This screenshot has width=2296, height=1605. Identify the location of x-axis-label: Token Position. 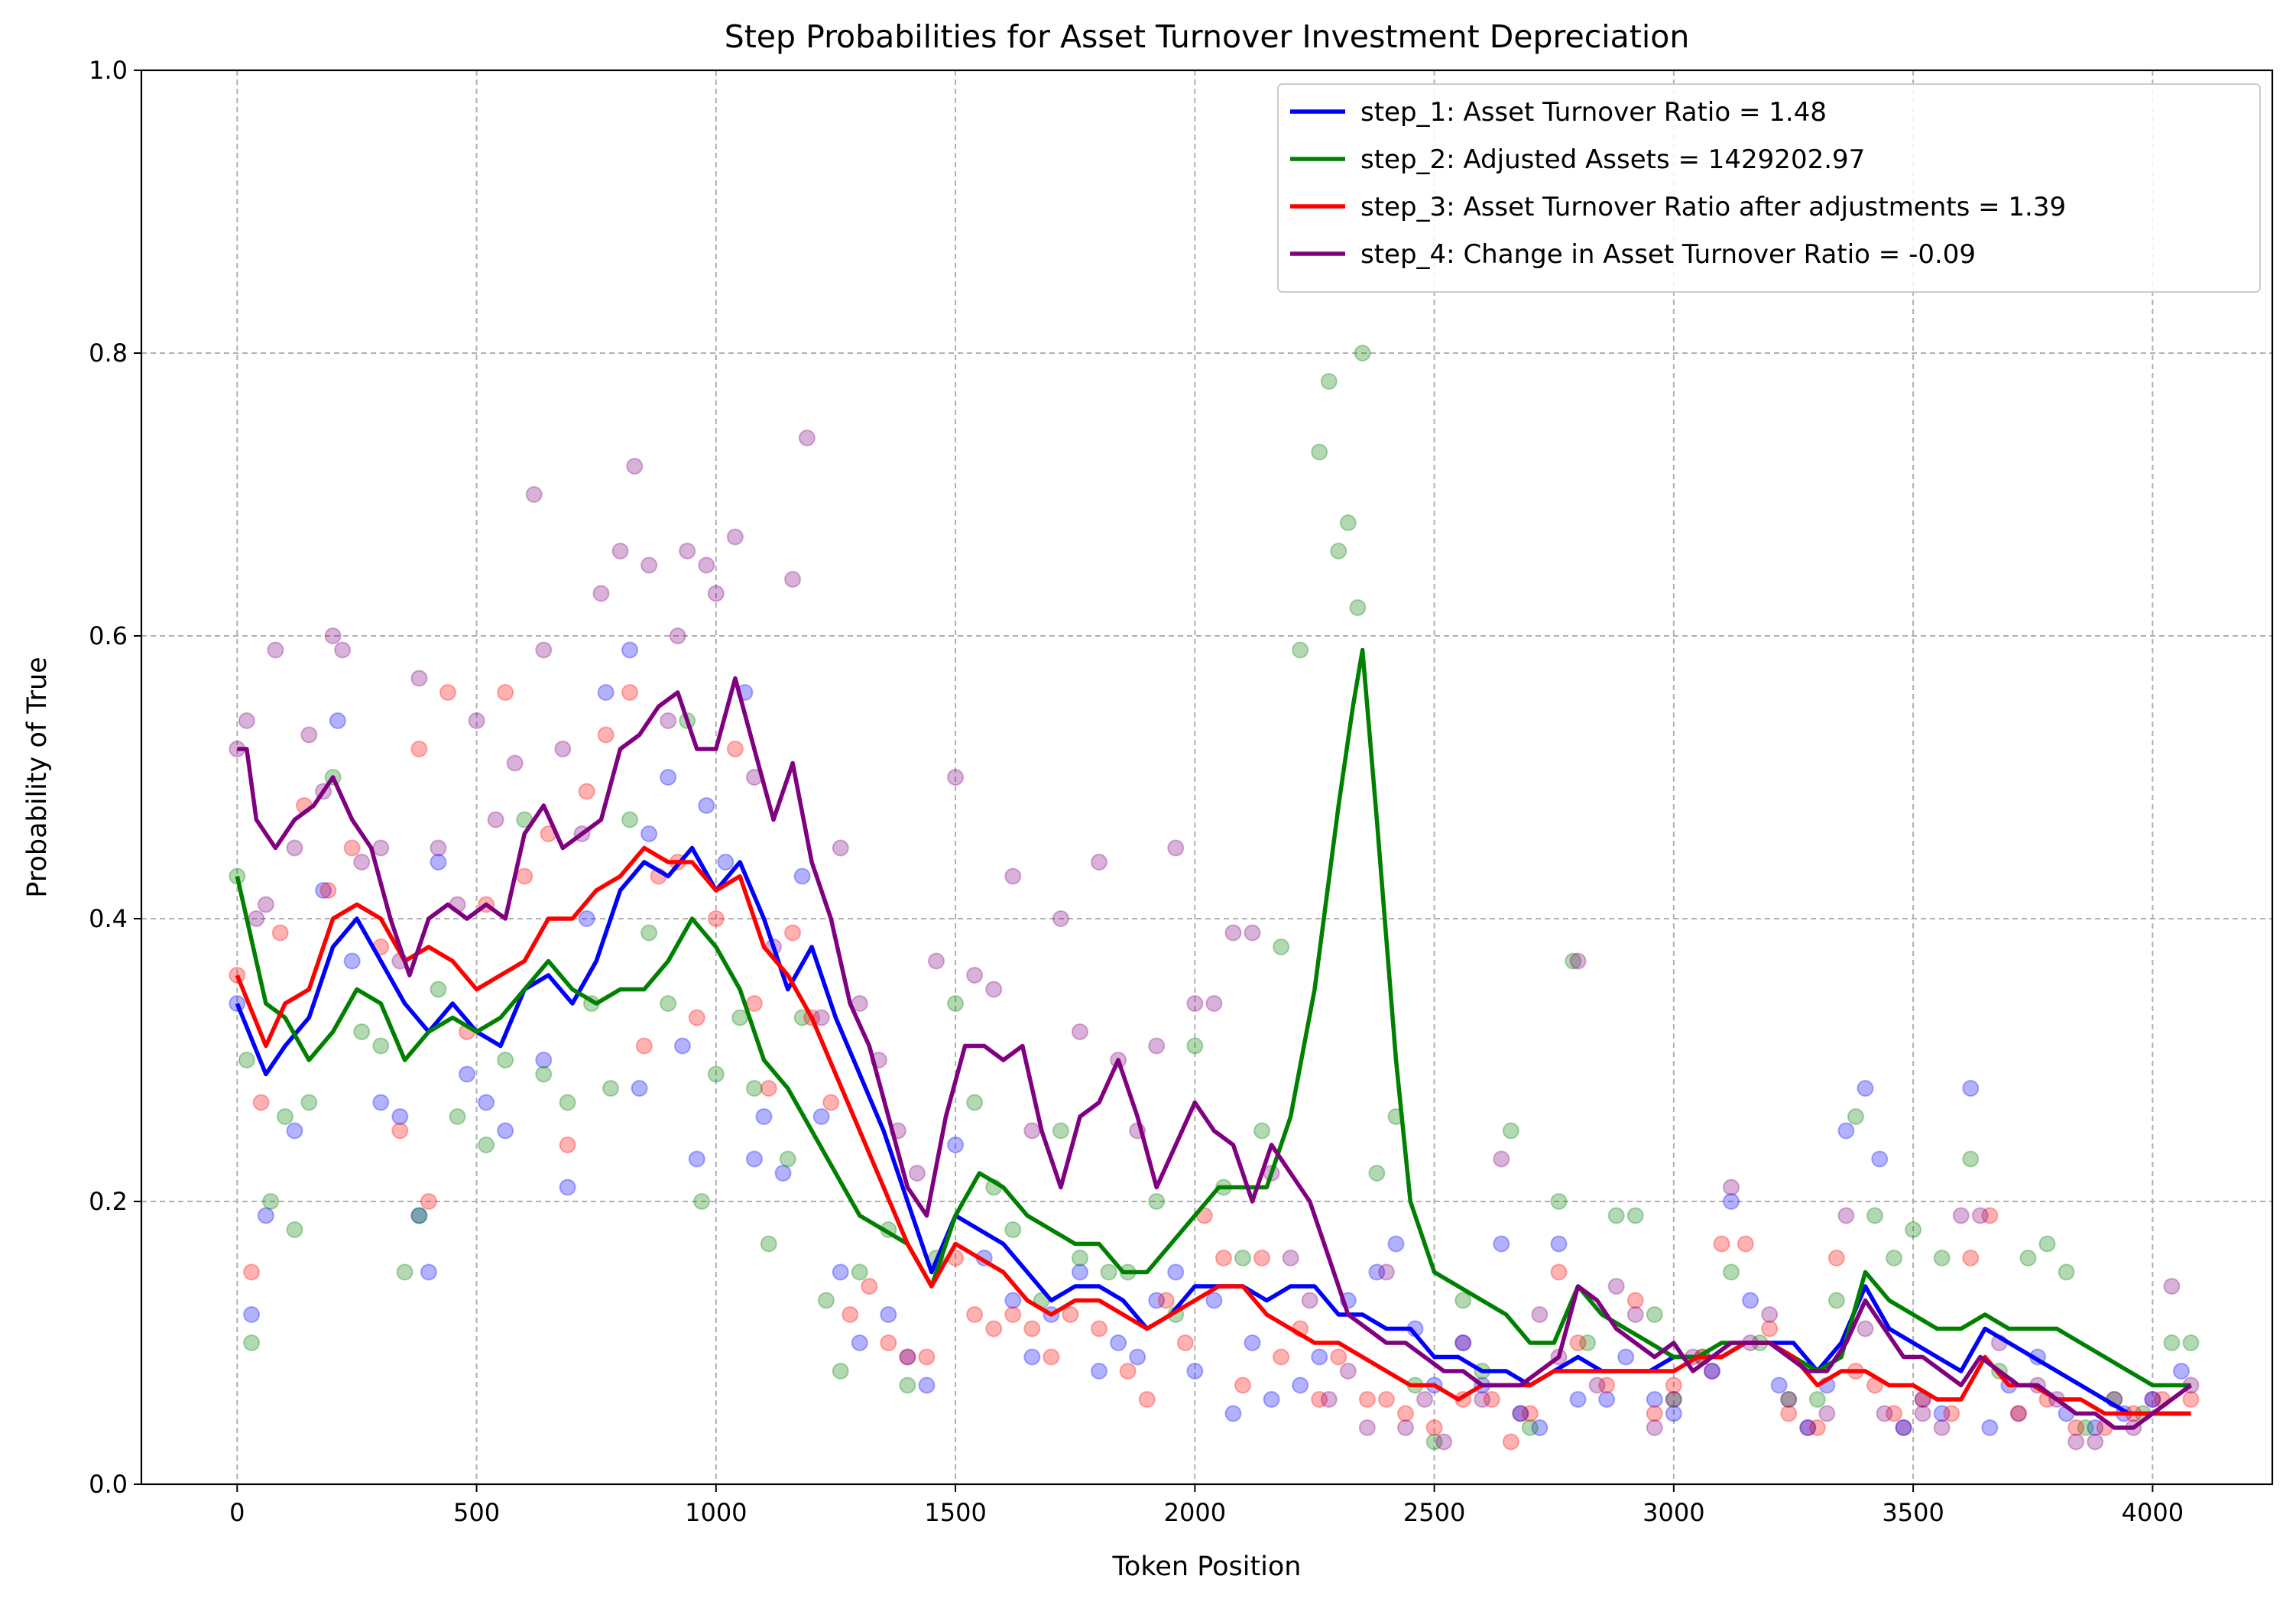
(1207, 1567).